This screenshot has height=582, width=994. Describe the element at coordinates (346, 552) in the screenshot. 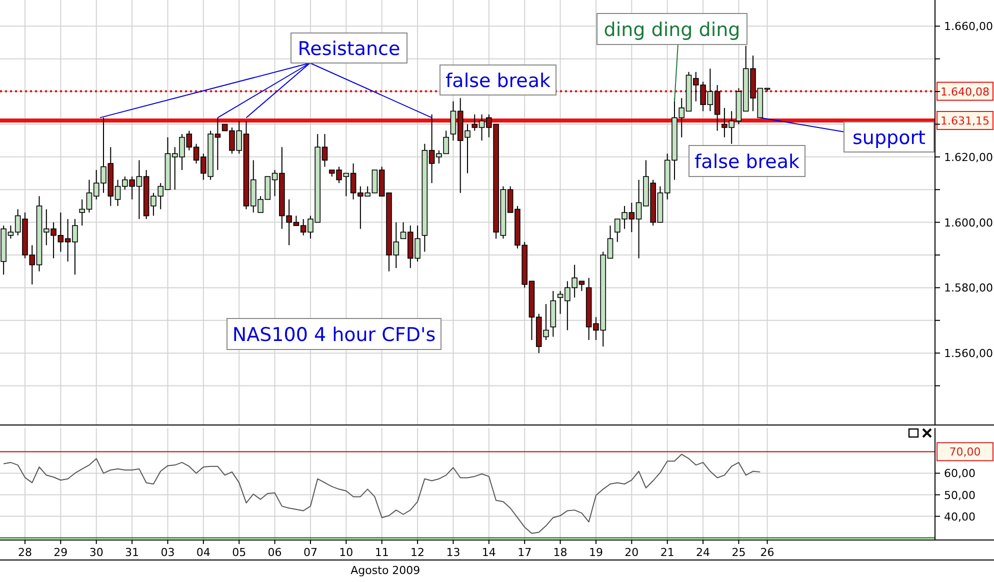

I see `x-tick-label: 10` at that location.